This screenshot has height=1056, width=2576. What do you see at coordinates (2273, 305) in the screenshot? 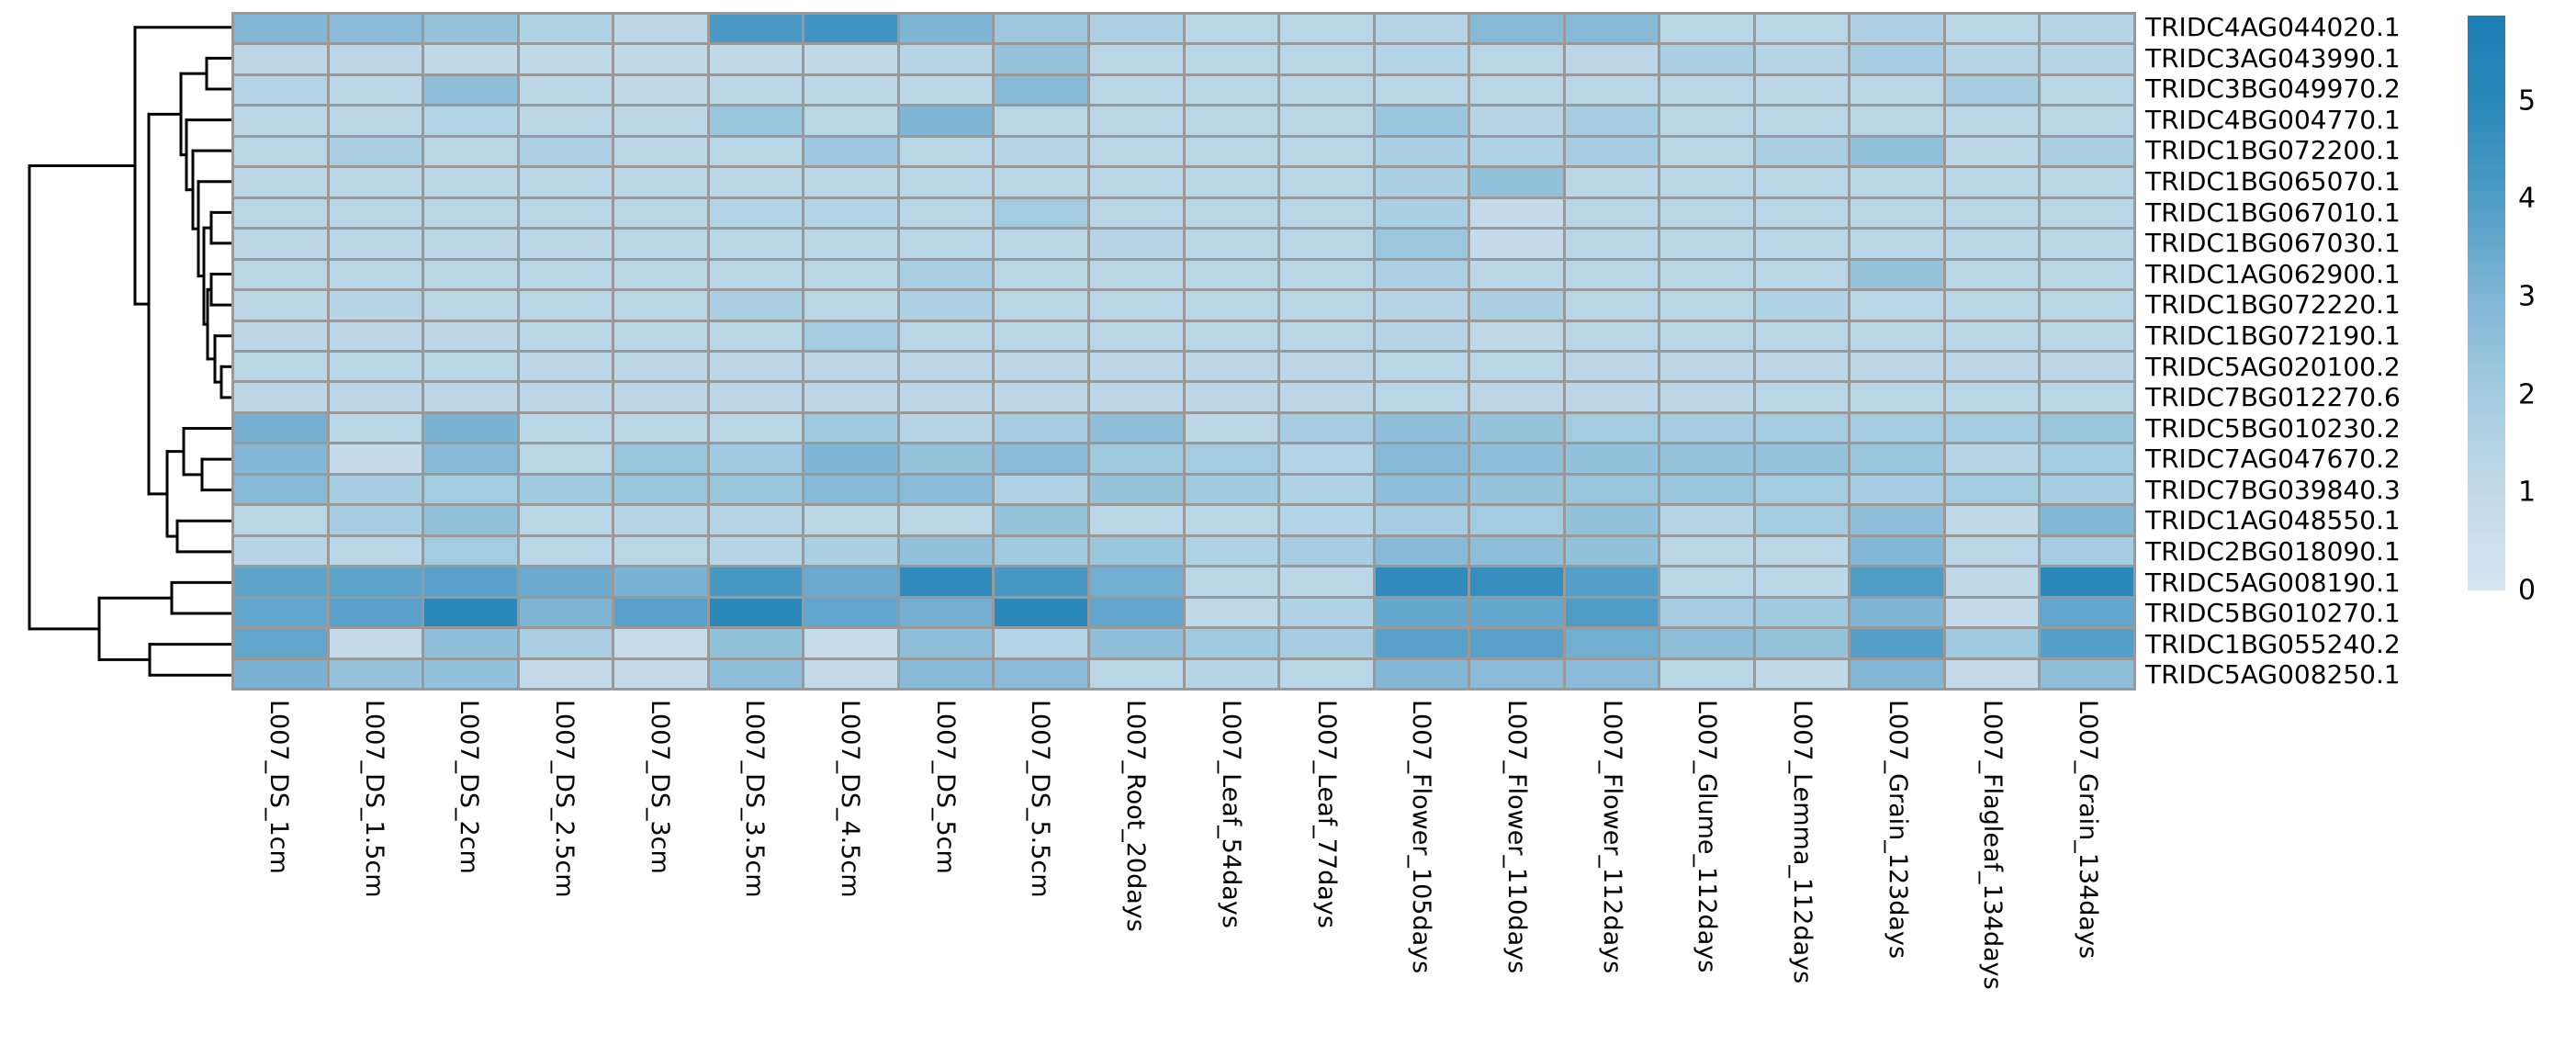
I see `row-label: TRIDC1BG072220.1` at bounding box center [2273, 305].